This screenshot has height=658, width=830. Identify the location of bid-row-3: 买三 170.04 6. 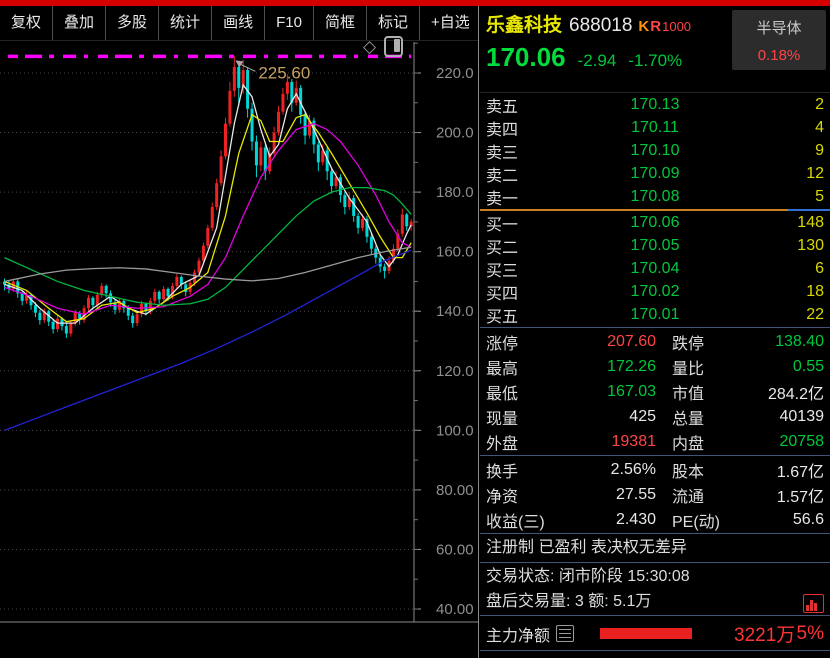
(655, 269).